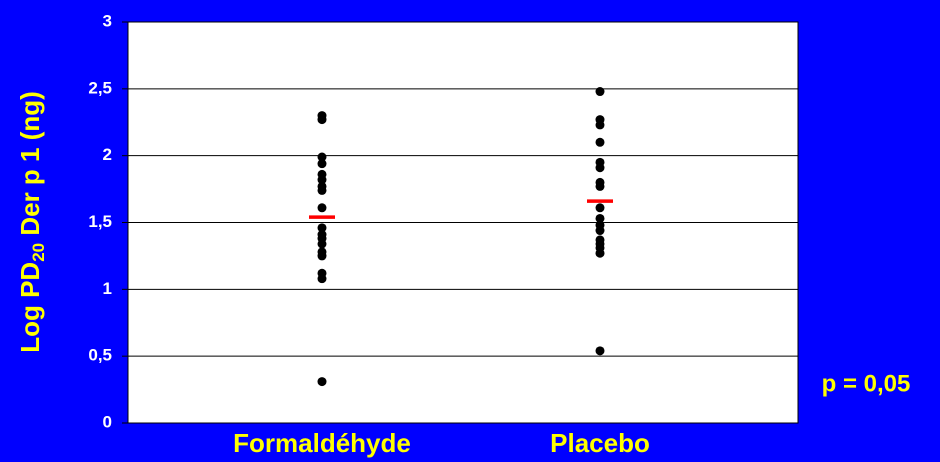  I want to click on y-label-part: Log PD, so click(30, 307).